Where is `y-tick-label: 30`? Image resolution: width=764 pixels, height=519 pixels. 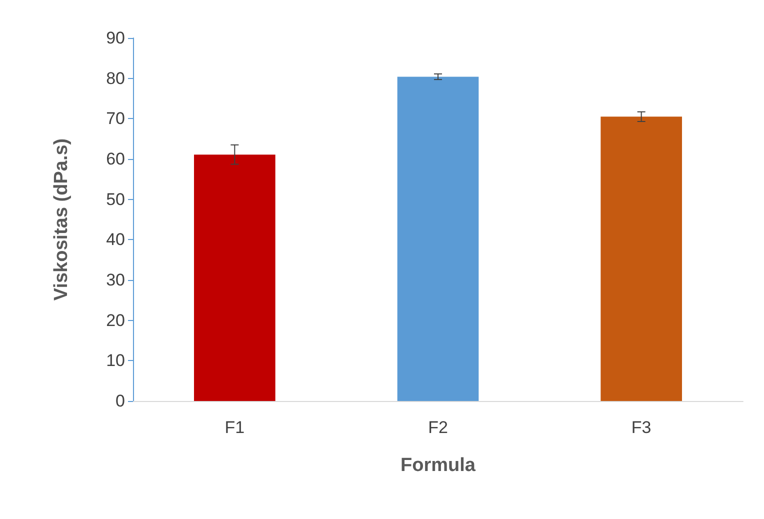 y-tick-label: 30 is located at coordinates (115, 280).